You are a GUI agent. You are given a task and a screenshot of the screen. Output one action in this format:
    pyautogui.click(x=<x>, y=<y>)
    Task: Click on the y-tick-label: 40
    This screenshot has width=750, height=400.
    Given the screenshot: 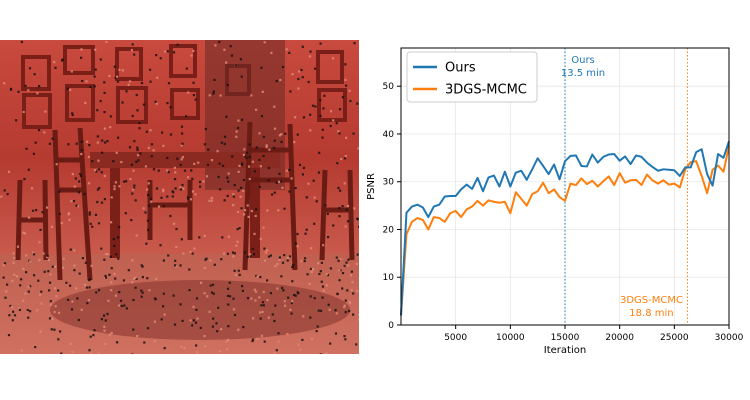 What is the action you would take?
    pyautogui.click(x=389, y=135)
    